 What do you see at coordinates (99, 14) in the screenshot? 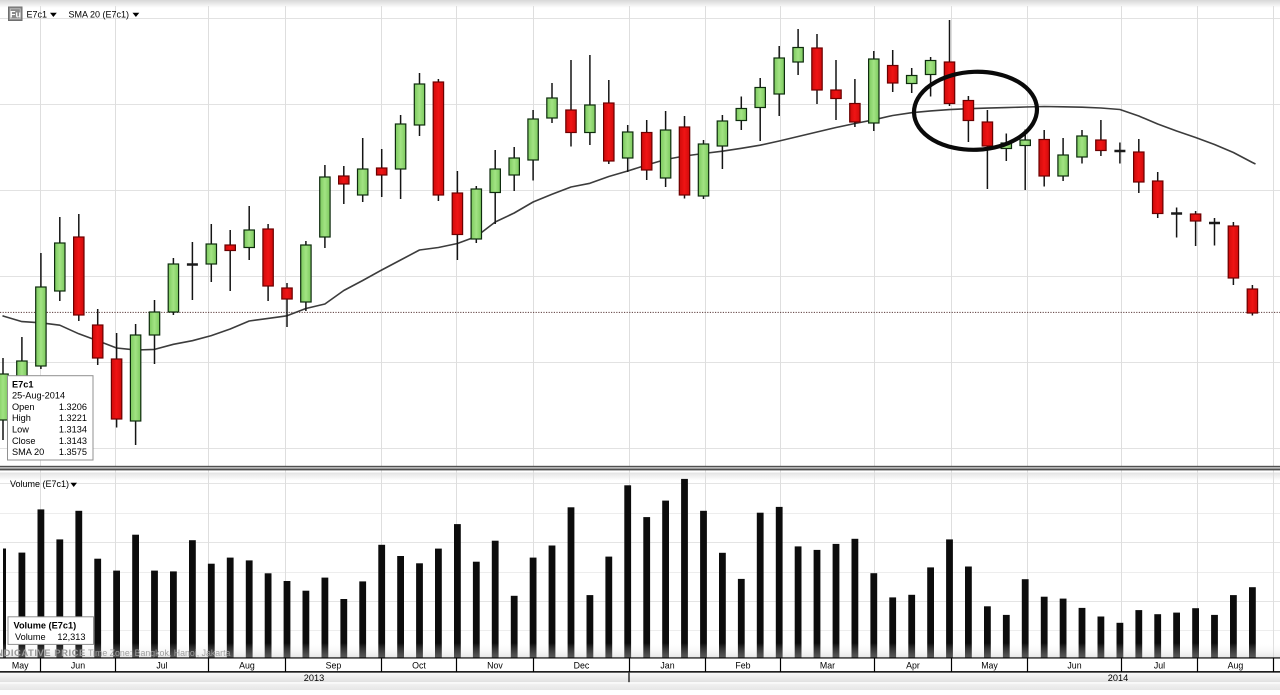
I see `svg-text: SMA 20 (E7c1)` at bounding box center [99, 14].